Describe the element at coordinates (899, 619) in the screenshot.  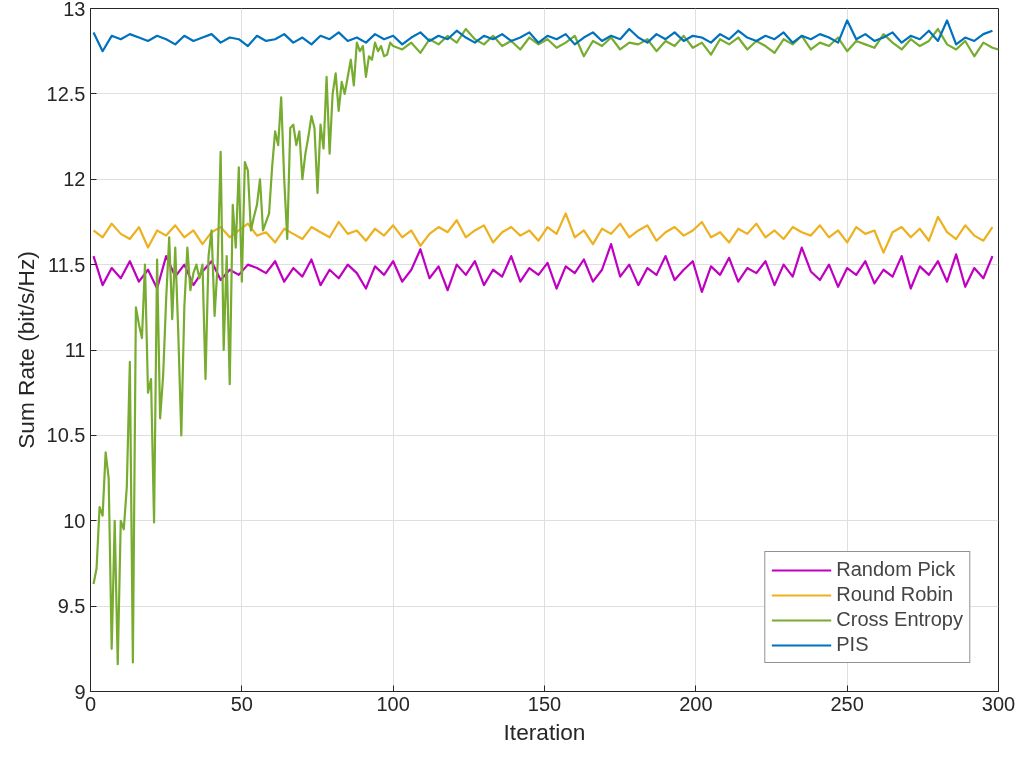
I see `legend-label: Cross Entropy` at that location.